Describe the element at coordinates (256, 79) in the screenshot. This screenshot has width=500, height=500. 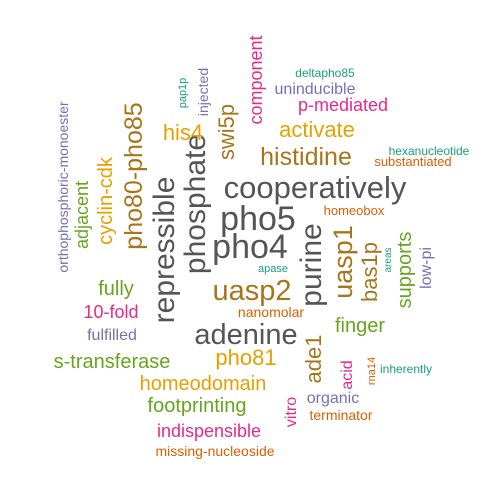
I see `word-component: component` at that location.